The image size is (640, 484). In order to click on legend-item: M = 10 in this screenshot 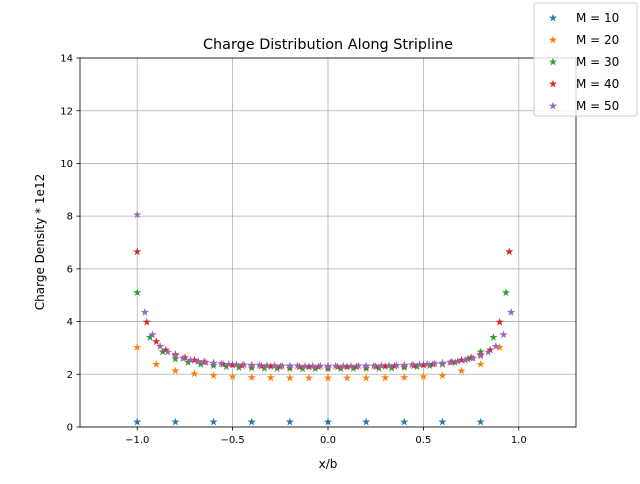, I will do `click(583, 18)`.